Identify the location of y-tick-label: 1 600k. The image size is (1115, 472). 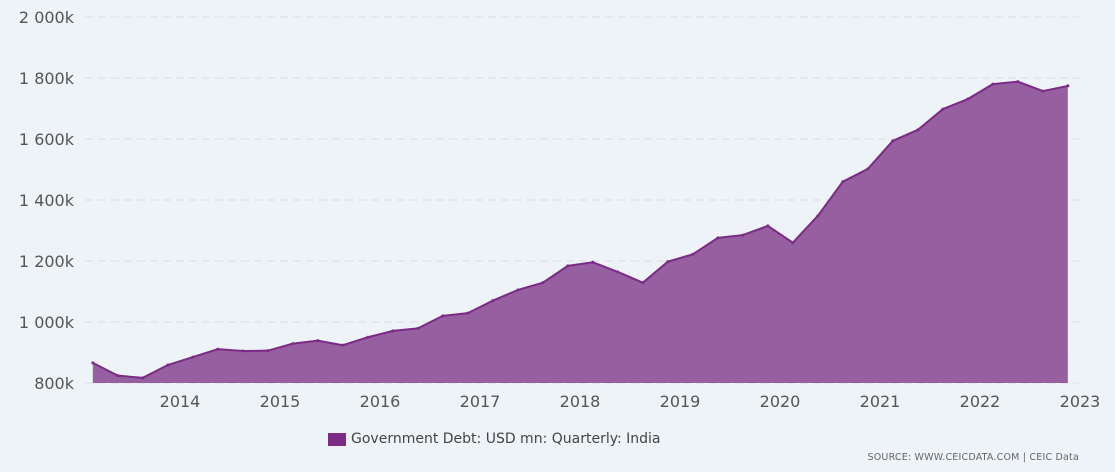
(47, 139).